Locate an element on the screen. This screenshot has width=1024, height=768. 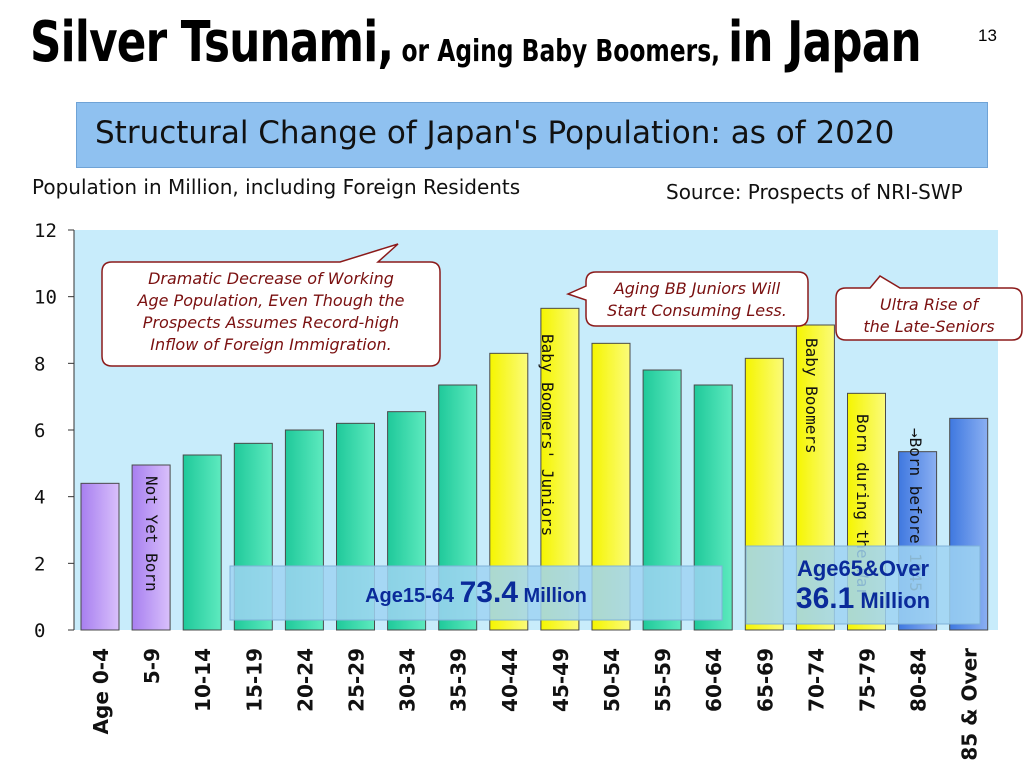
y-tick-label: 4 is located at coordinates (39, 498).